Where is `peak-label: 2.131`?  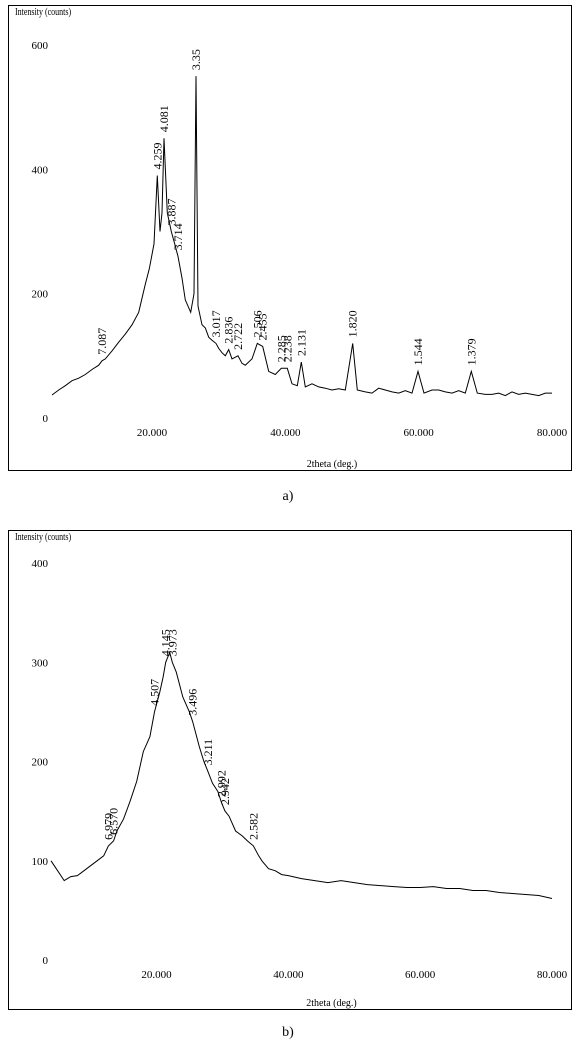 peak-label: 2.131 is located at coordinates (301, 342).